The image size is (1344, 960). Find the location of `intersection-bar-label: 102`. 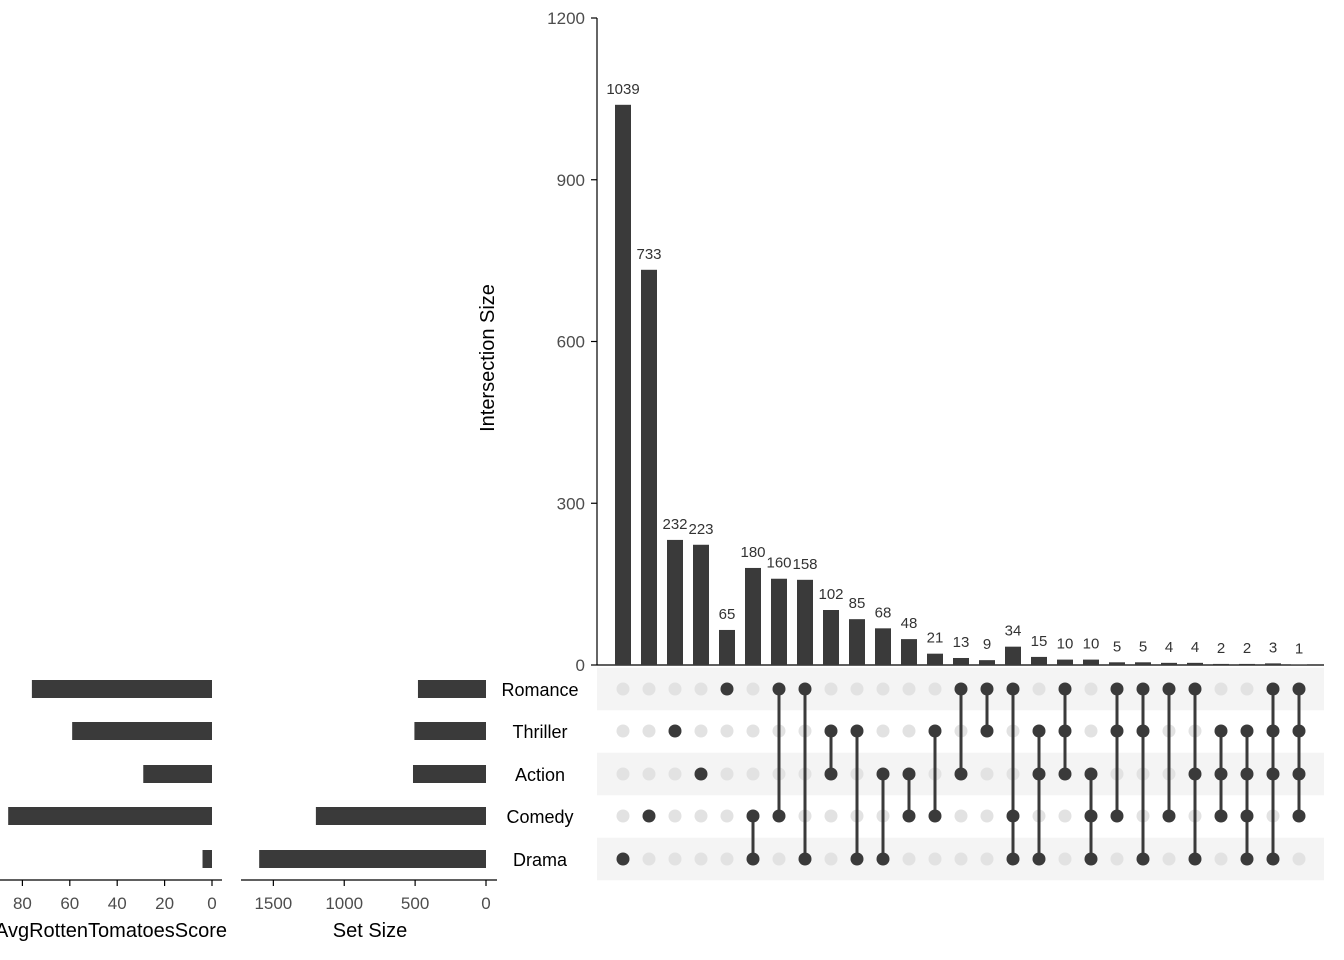

intersection-bar-label: 102 is located at coordinates (830, 594).